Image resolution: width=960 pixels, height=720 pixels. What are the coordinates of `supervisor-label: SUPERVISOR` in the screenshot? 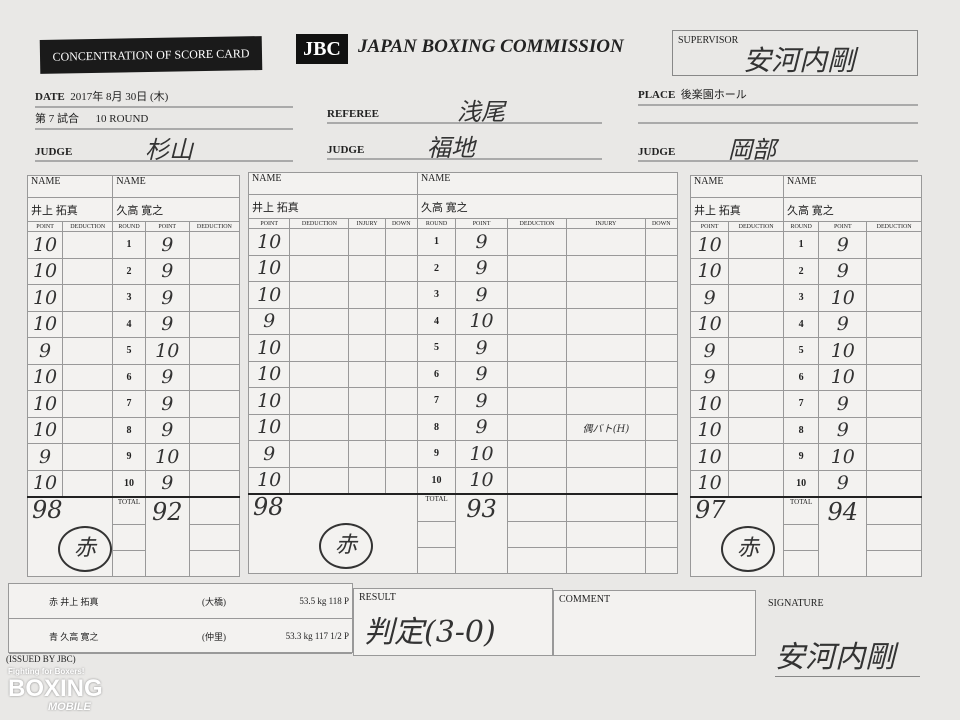 It's located at (708, 40).